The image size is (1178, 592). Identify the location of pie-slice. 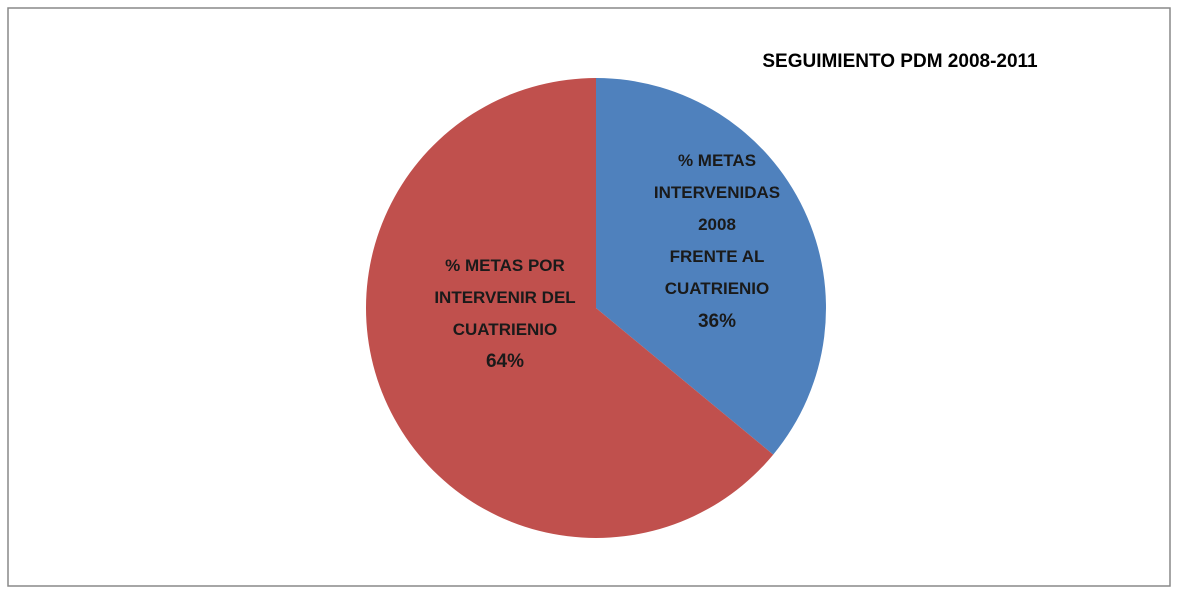
(711, 266).